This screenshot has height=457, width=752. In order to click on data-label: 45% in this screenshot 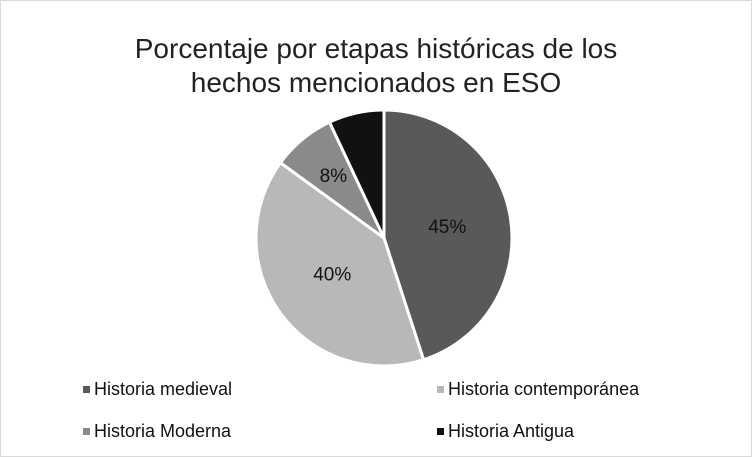, I will do `click(447, 227)`.